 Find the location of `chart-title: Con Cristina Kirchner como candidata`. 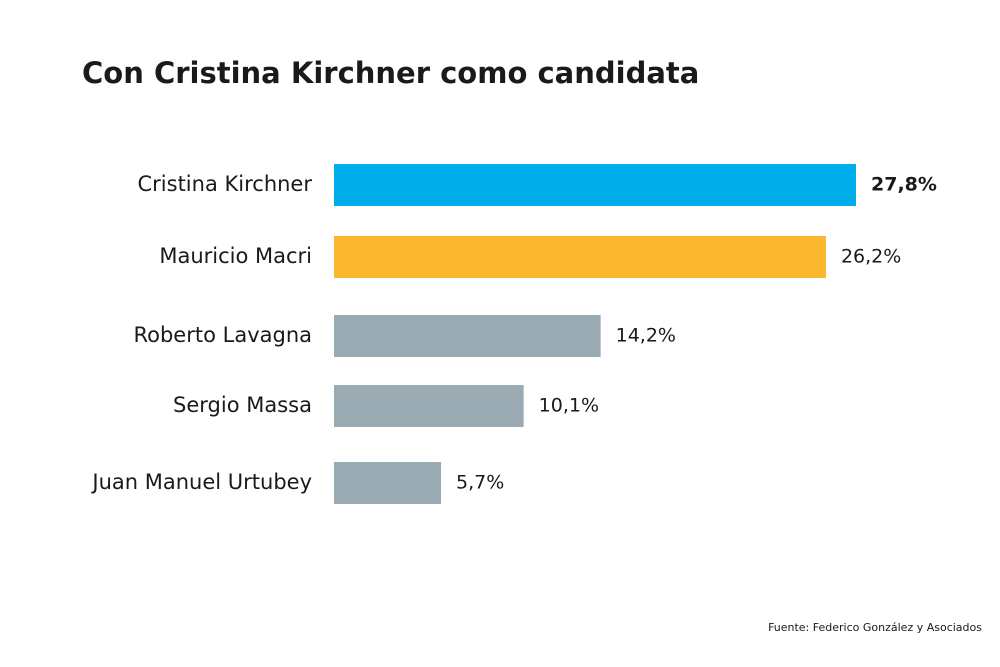

chart-title: Con Cristina Kirchner como candidata is located at coordinates (390, 73).